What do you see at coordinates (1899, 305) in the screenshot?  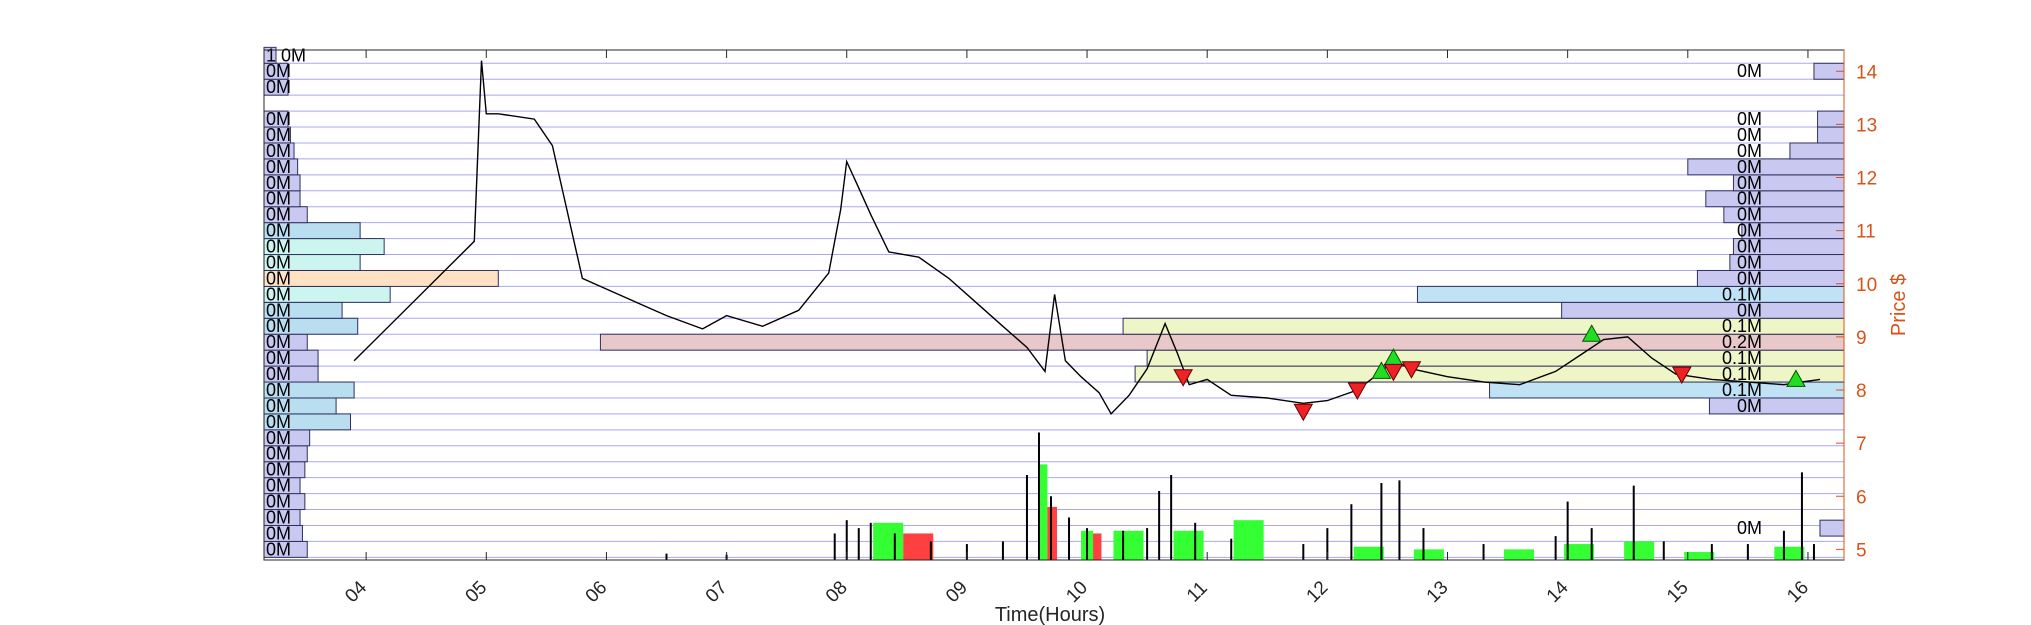 I see `y-axis-title: Price $` at bounding box center [1899, 305].